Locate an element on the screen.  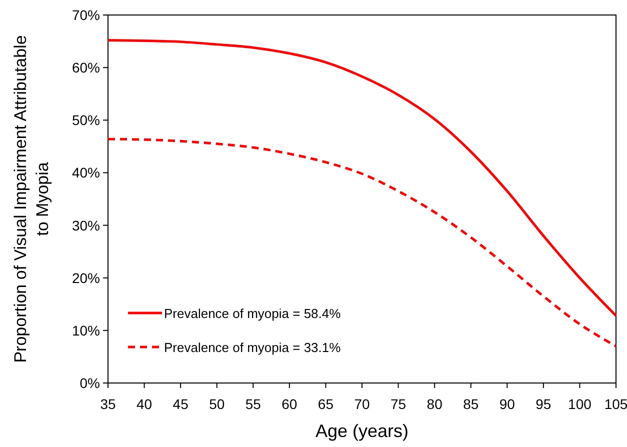
x-tick-label: 50 is located at coordinates (217, 404).